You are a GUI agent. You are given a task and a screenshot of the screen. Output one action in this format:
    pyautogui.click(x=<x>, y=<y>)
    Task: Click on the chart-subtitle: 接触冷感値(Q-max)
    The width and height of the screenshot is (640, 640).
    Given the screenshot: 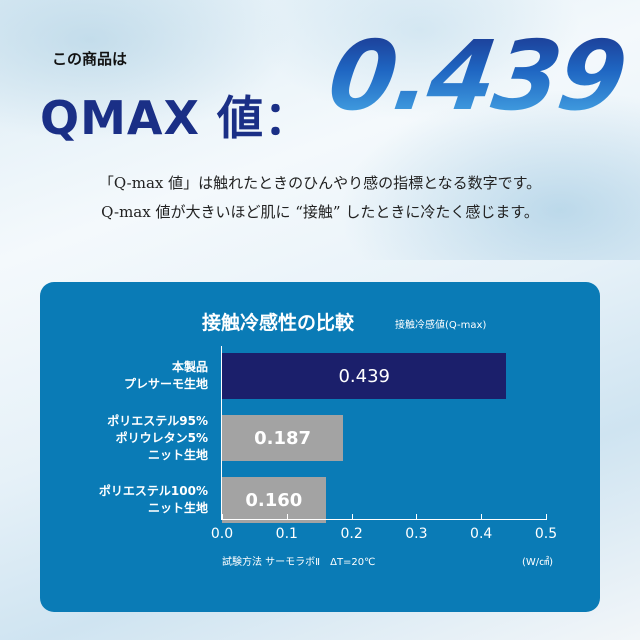 What is the action you would take?
    pyautogui.click(x=441, y=325)
    